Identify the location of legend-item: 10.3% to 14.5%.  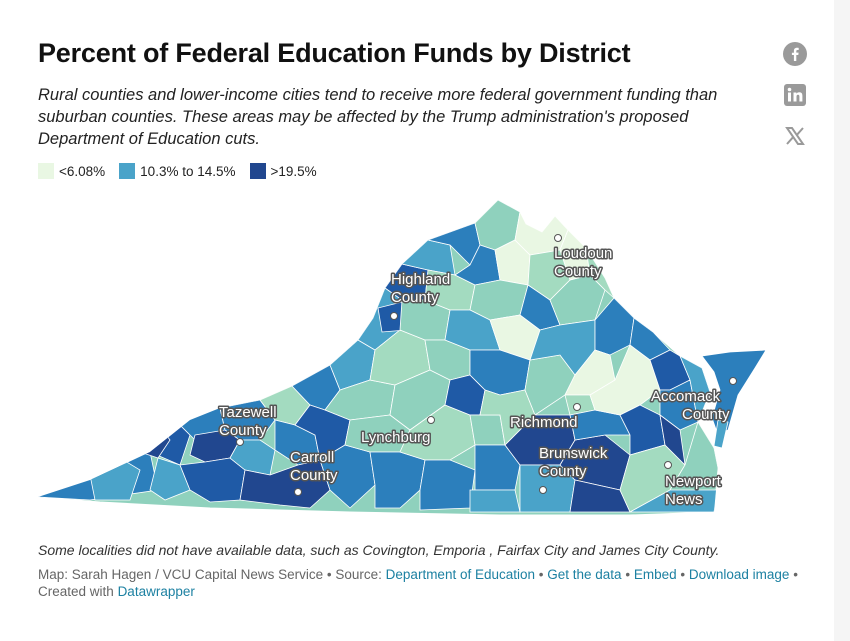
(177, 171).